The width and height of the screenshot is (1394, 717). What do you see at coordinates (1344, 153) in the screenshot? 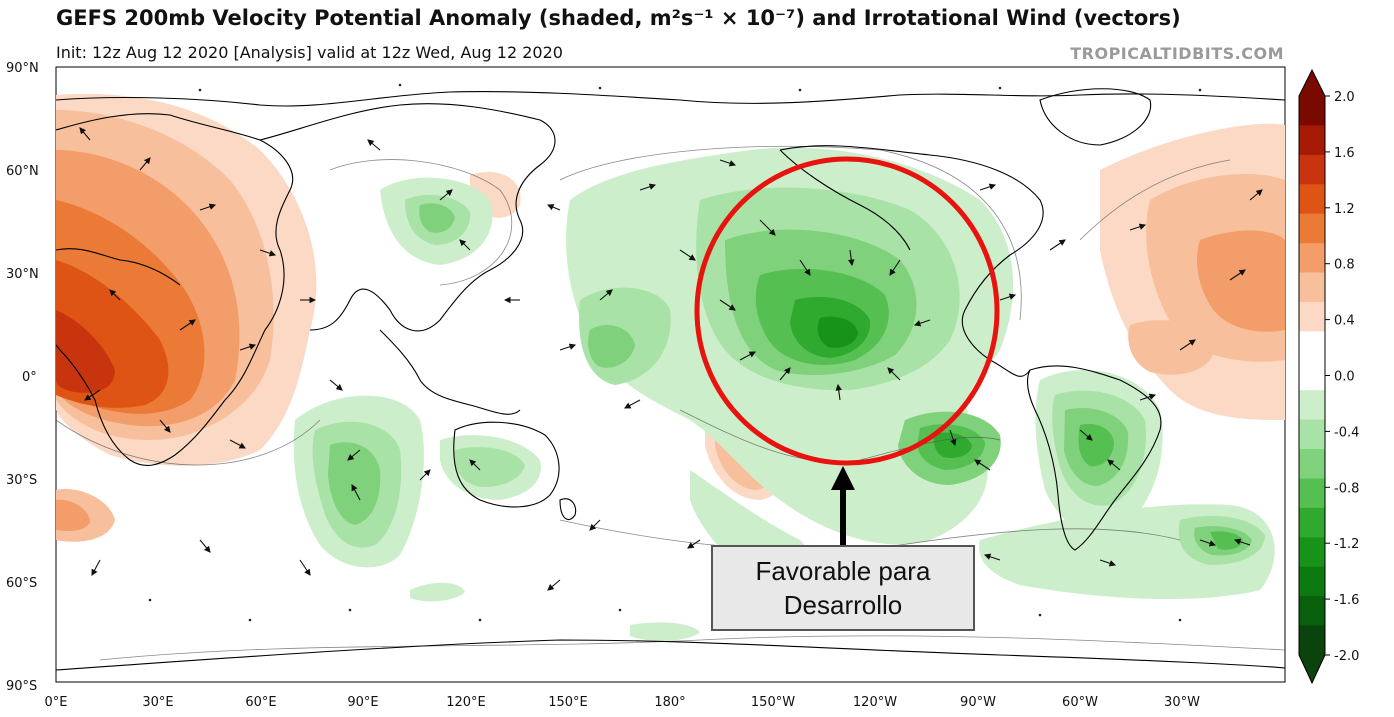
I see `colorbar-tick-label: 1.6` at bounding box center [1344, 153].